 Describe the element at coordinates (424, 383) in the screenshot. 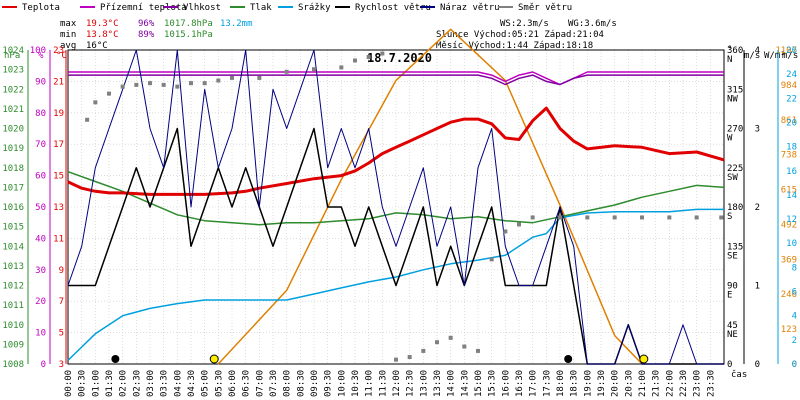

I see `tick-time: 13:00` at that location.